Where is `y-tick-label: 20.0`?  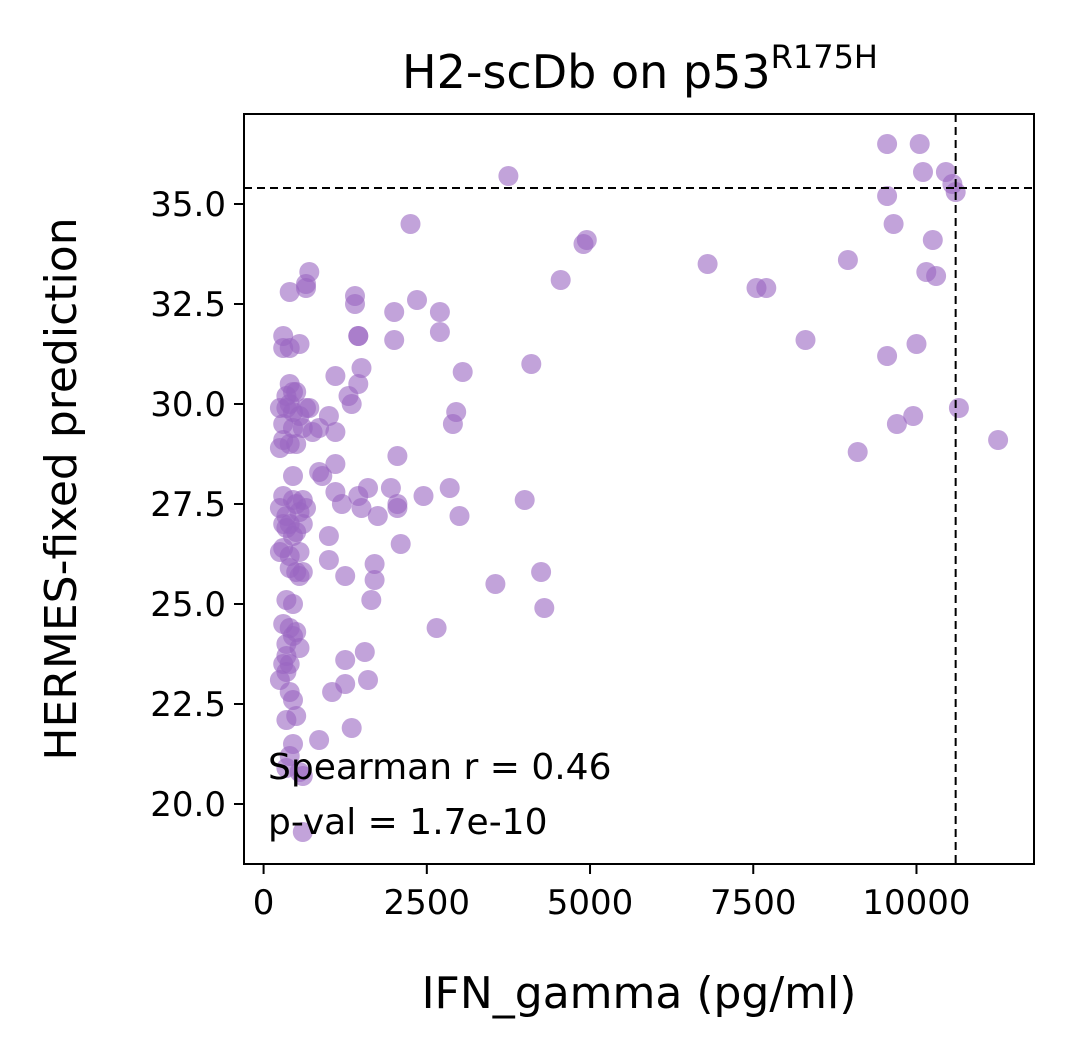
y-tick-label: 20.0 is located at coordinates (188, 805).